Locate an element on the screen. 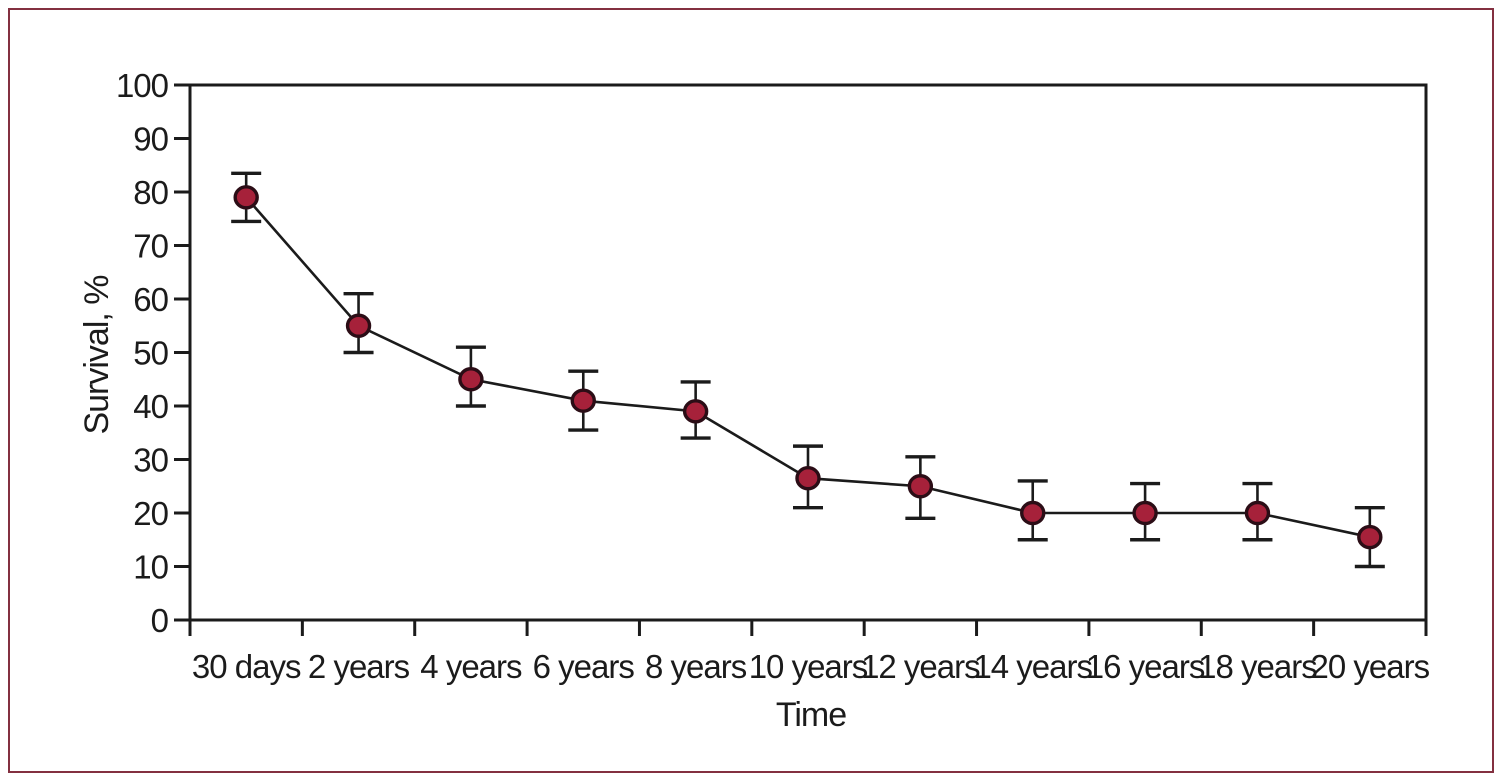 The height and width of the screenshot is (783, 1504). x-category-label: 8 years is located at coordinates (696, 666).